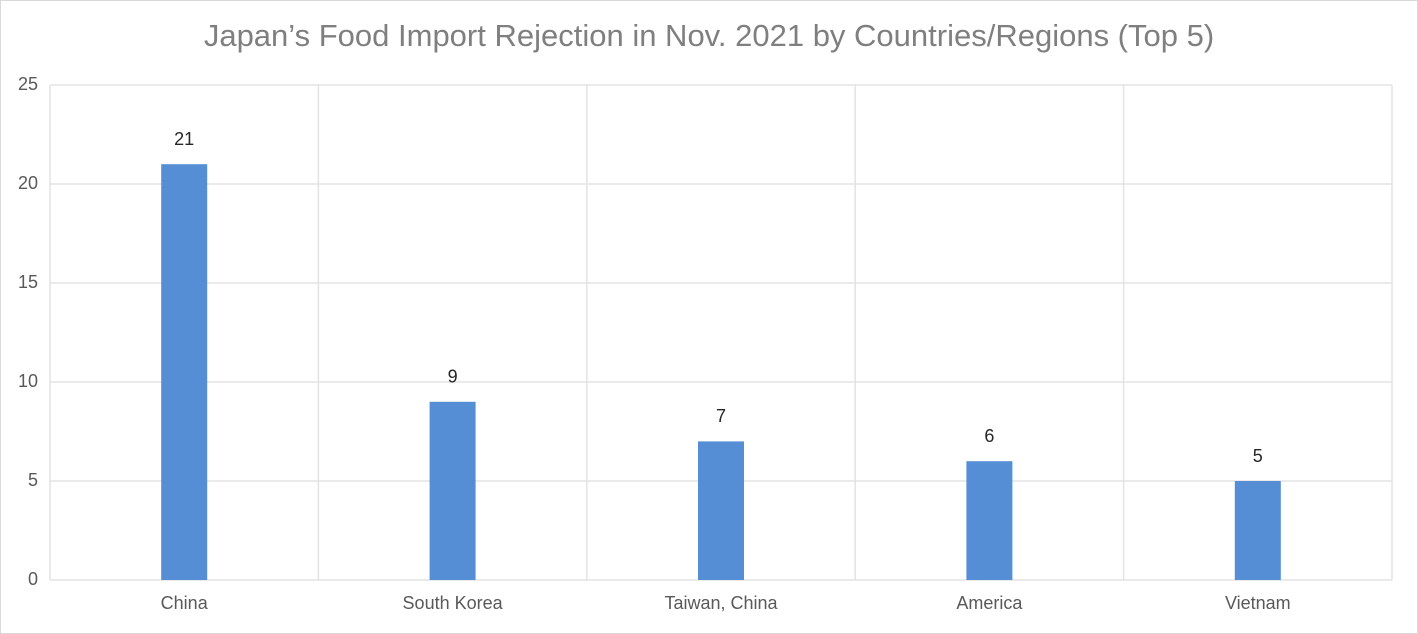 Image resolution: width=1418 pixels, height=634 pixels. What do you see at coordinates (28, 282) in the screenshot?
I see `y-tick-label: 15` at bounding box center [28, 282].